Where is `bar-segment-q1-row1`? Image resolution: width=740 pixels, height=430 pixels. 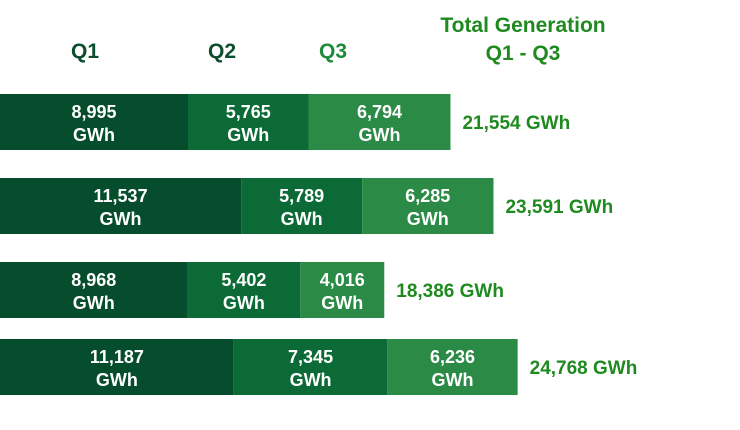 bar-segment-q1-row1 is located at coordinates (94, 122).